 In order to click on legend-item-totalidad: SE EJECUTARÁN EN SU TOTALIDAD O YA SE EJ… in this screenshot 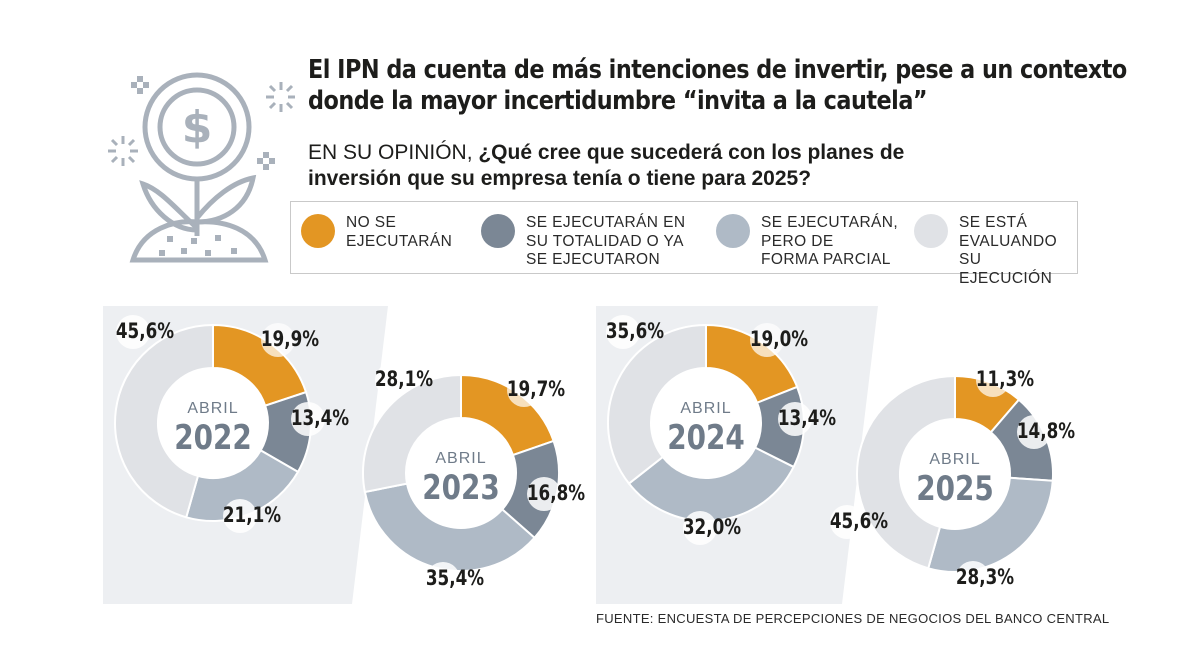, I will do `click(583, 242)`.